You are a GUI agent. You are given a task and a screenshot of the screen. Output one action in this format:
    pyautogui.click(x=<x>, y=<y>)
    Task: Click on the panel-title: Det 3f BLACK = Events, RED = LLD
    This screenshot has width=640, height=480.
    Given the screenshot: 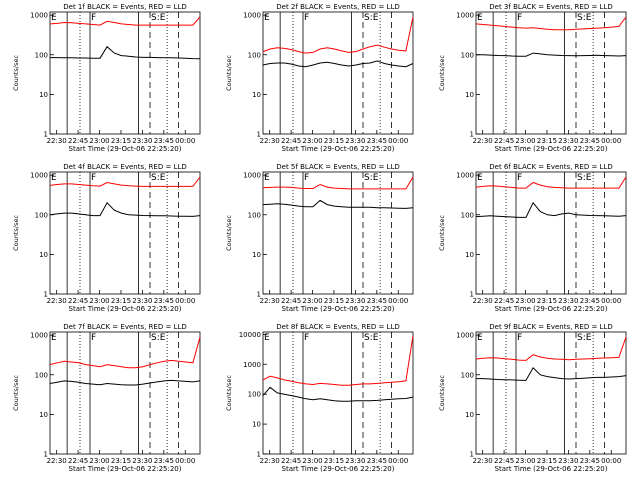 What is the action you would take?
    pyautogui.click(x=550, y=7)
    